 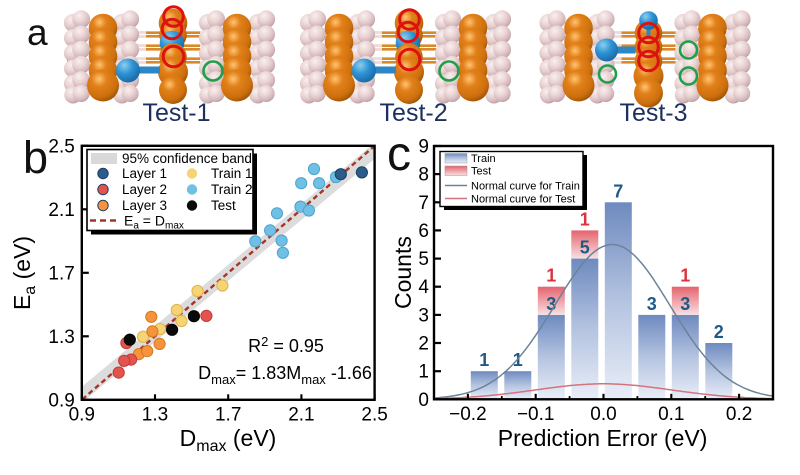 I want to click on svg-text: Dmax (eV), so click(x=228, y=440).